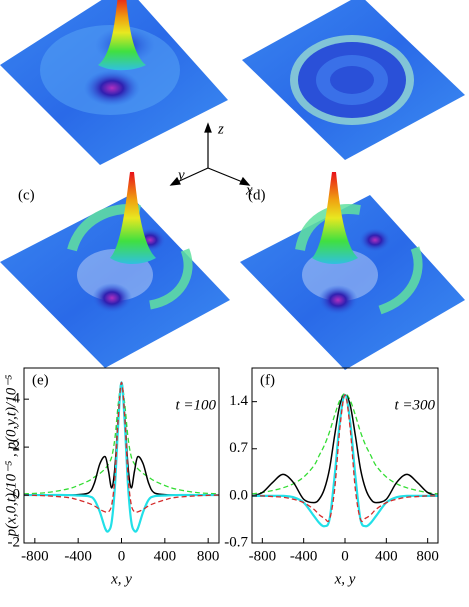  What do you see at coordinates (195, 405) in the screenshot?
I see `annotation: t =100` at bounding box center [195, 405].